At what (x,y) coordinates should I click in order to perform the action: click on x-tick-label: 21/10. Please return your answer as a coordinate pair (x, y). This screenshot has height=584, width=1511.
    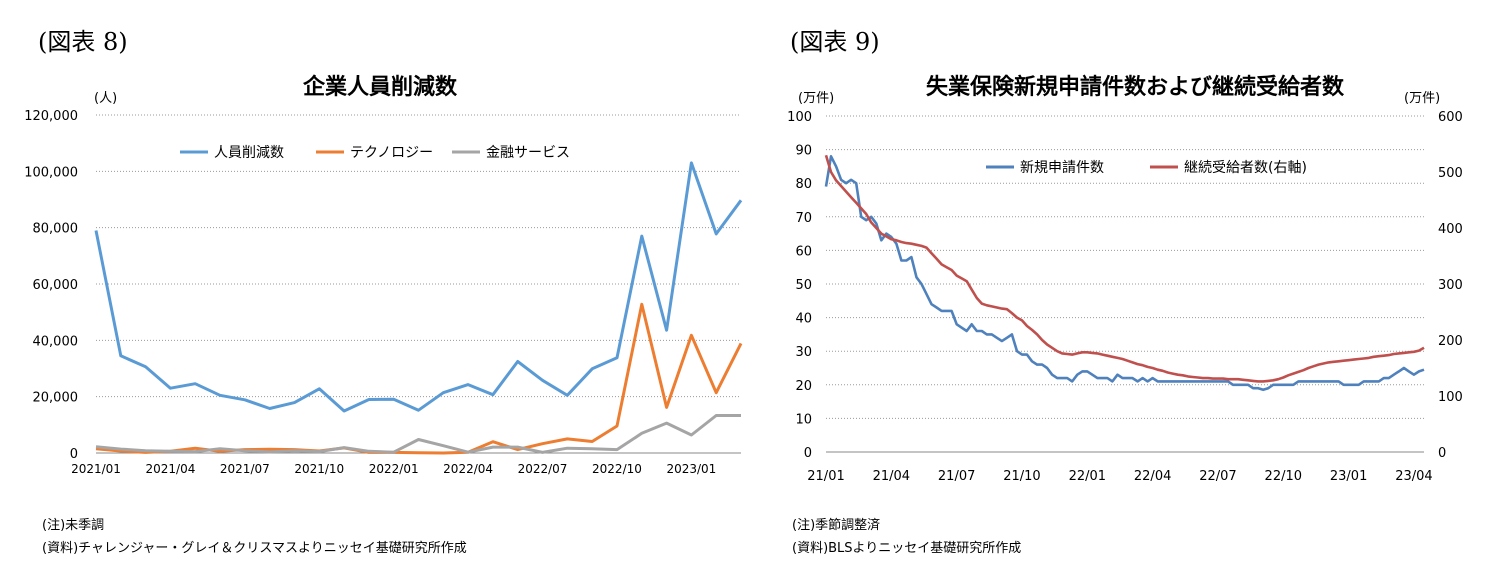
    Looking at the image, I should click on (1021, 476).